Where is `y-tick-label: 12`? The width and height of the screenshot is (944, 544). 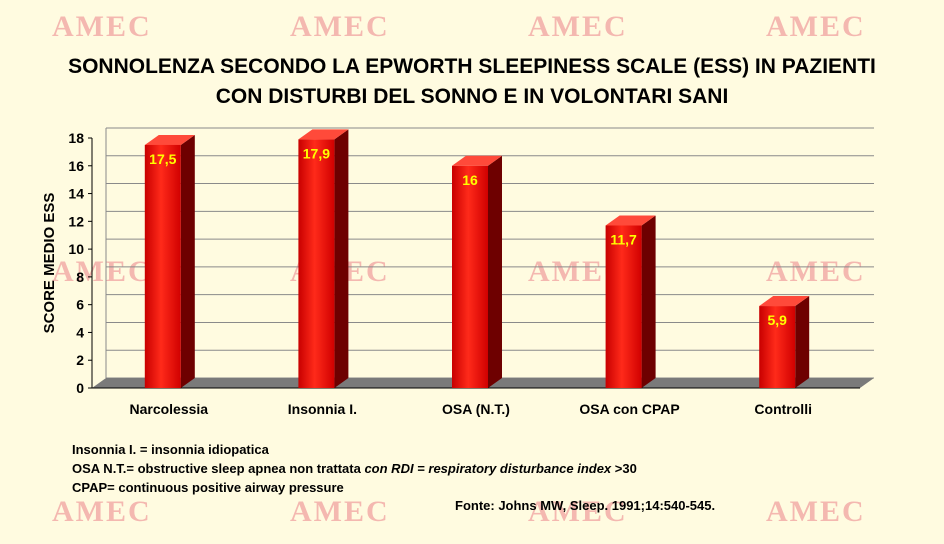 y-tick-label: 12 is located at coordinates (76, 221).